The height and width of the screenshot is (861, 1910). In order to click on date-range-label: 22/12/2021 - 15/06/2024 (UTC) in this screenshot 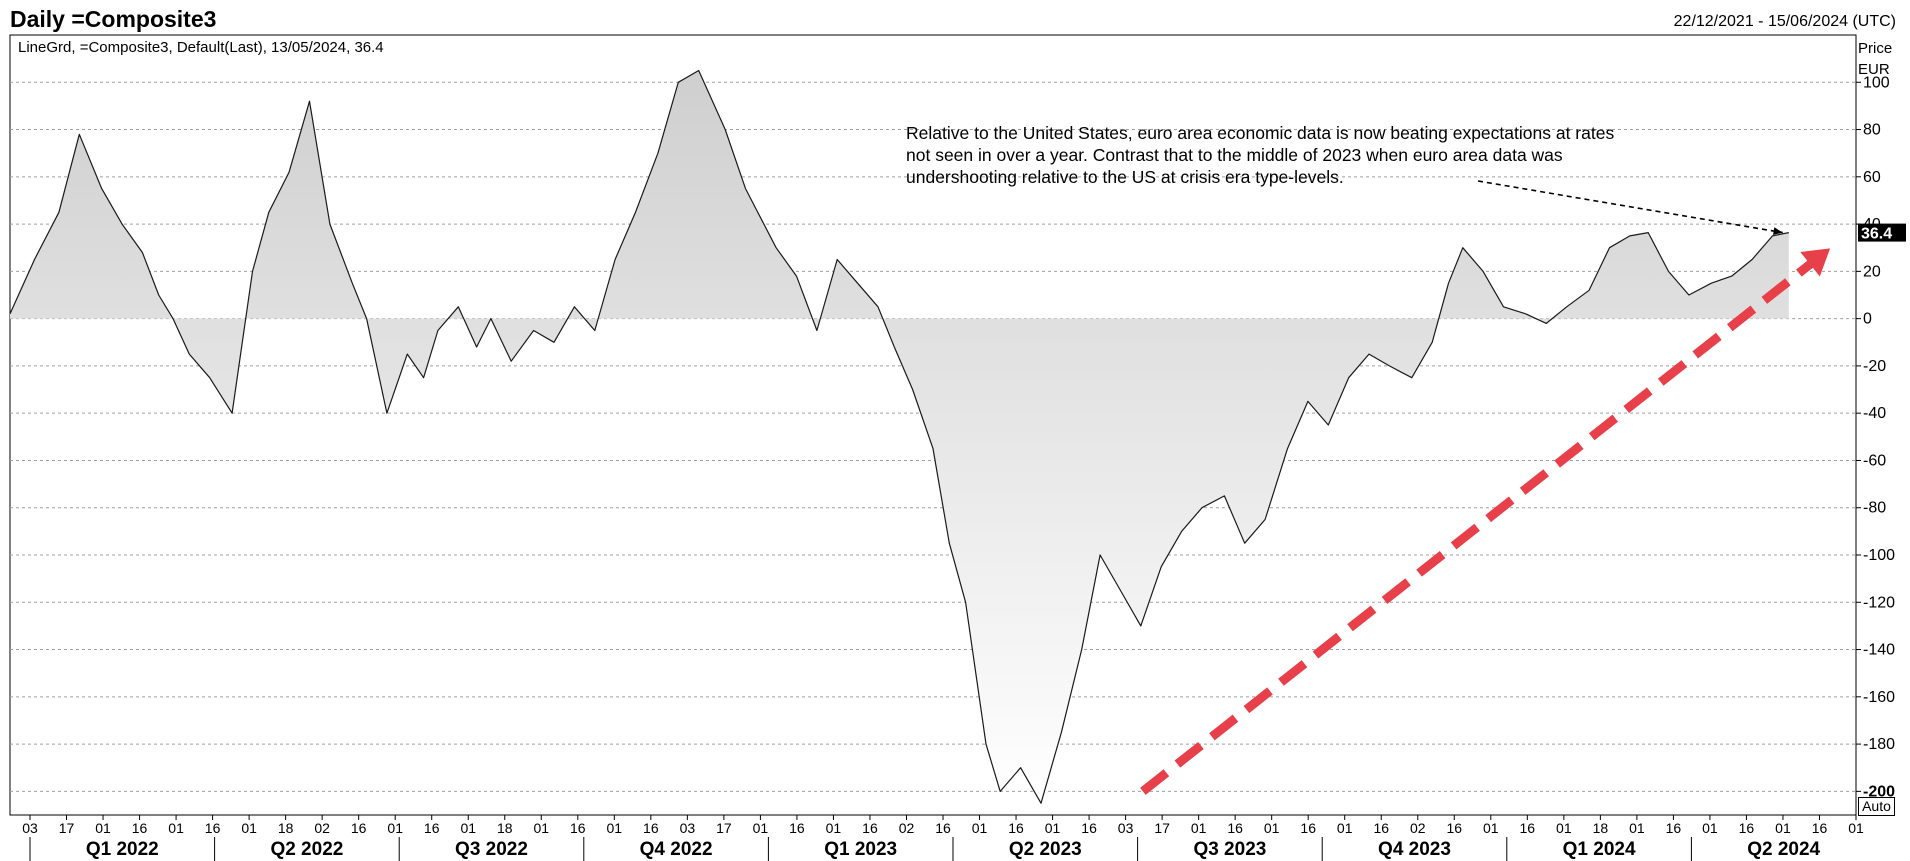, I will do `click(1784, 21)`.